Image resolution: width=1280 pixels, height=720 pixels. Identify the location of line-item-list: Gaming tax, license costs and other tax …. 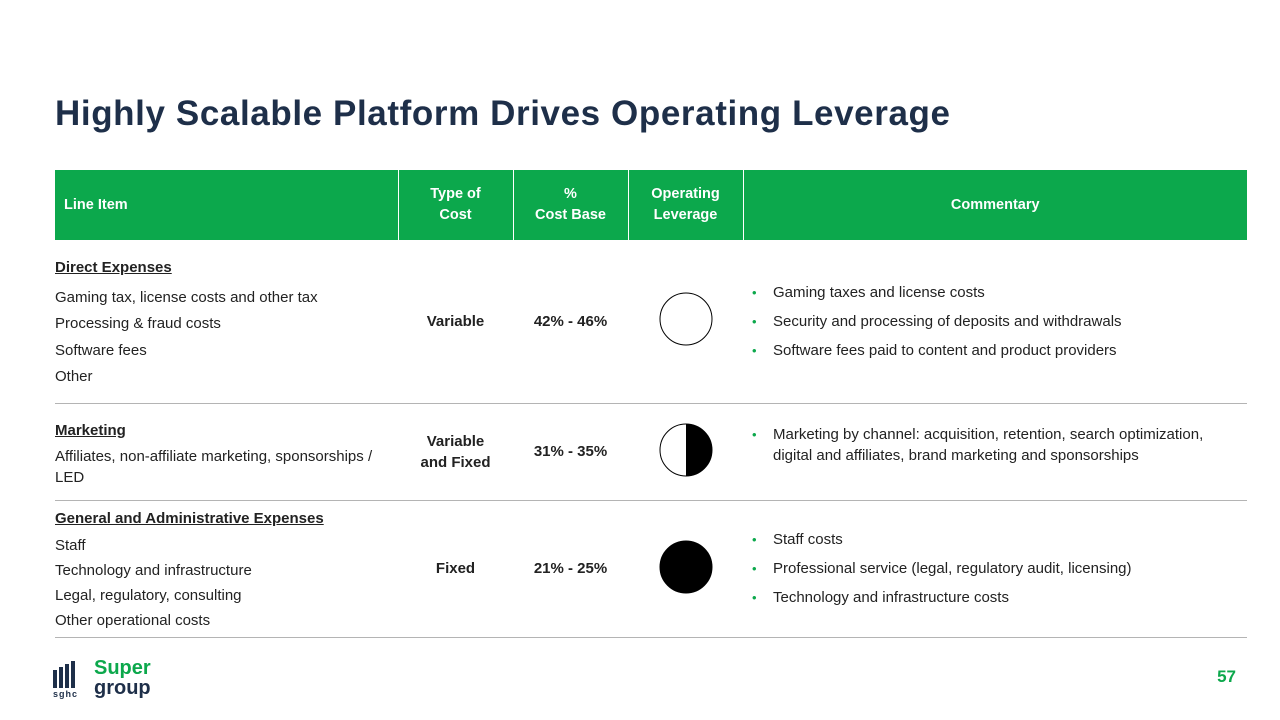
(226, 338).